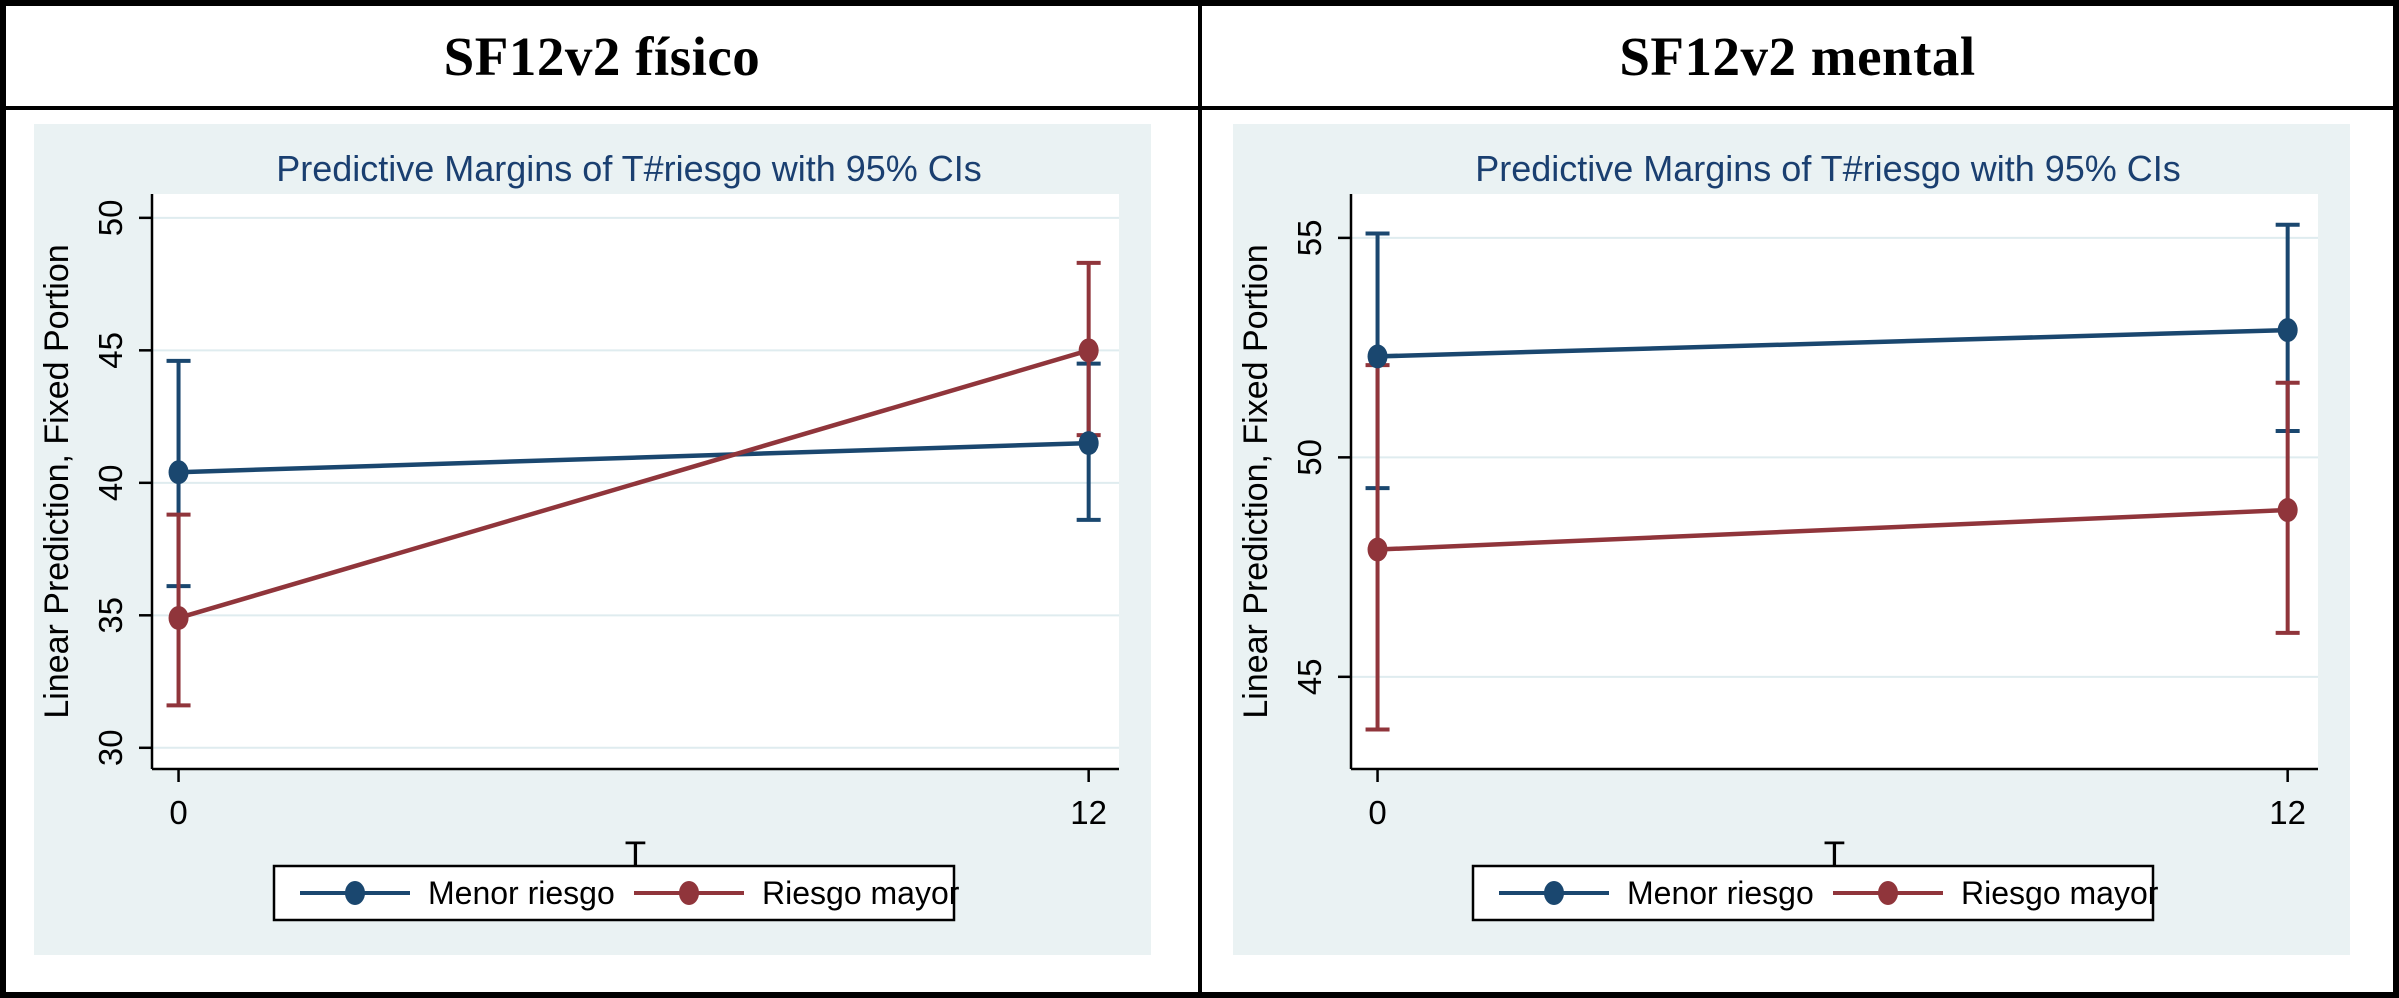 The width and height of the screenshot is (2399, 998). Describe the element at coordinates (110, 482) in the screenshot. I see `y-tick-label: 40` at that location.